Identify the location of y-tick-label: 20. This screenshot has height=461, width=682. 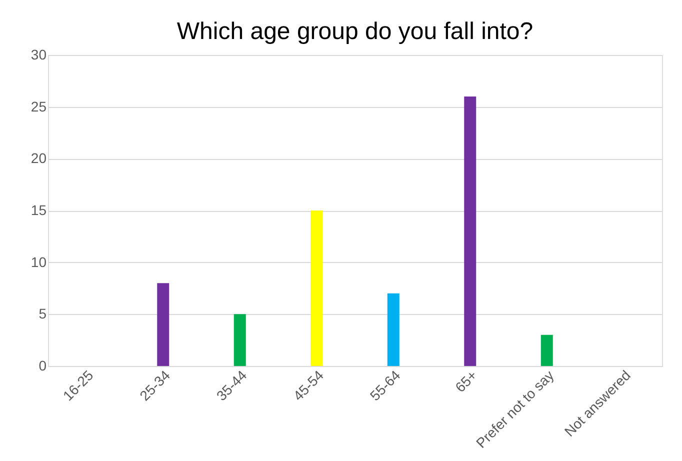
(38, 158).